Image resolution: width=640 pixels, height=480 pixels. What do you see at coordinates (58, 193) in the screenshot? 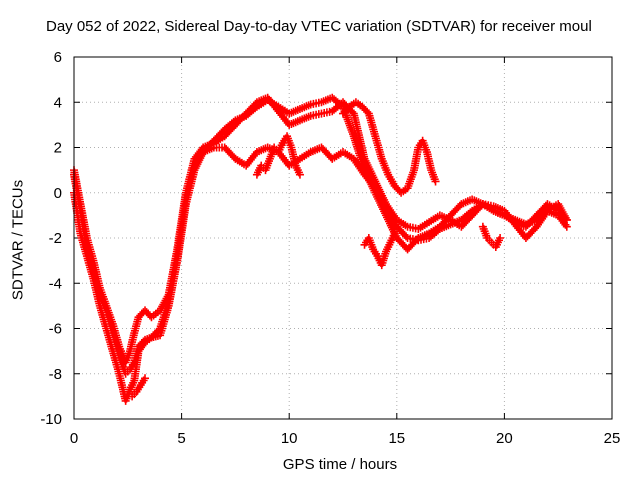
I see `y-tick-label: 0` at bounding box center [58, 193].